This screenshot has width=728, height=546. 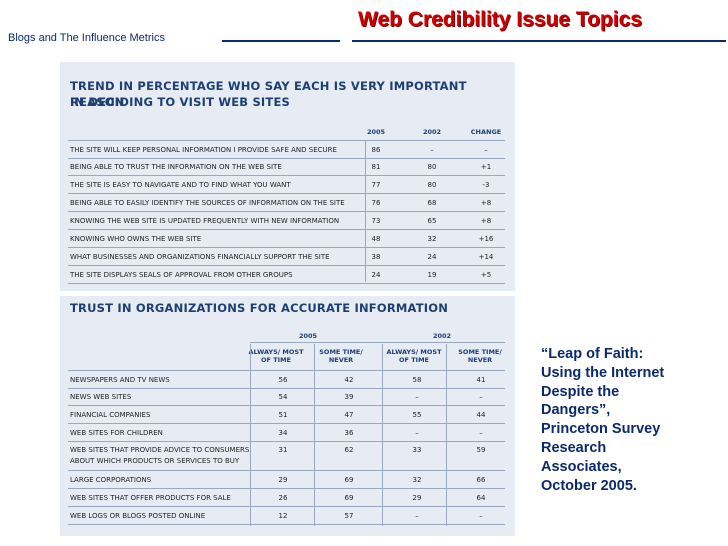 I want to click on year-header-2005: 2005, so click(x=308, y=336).